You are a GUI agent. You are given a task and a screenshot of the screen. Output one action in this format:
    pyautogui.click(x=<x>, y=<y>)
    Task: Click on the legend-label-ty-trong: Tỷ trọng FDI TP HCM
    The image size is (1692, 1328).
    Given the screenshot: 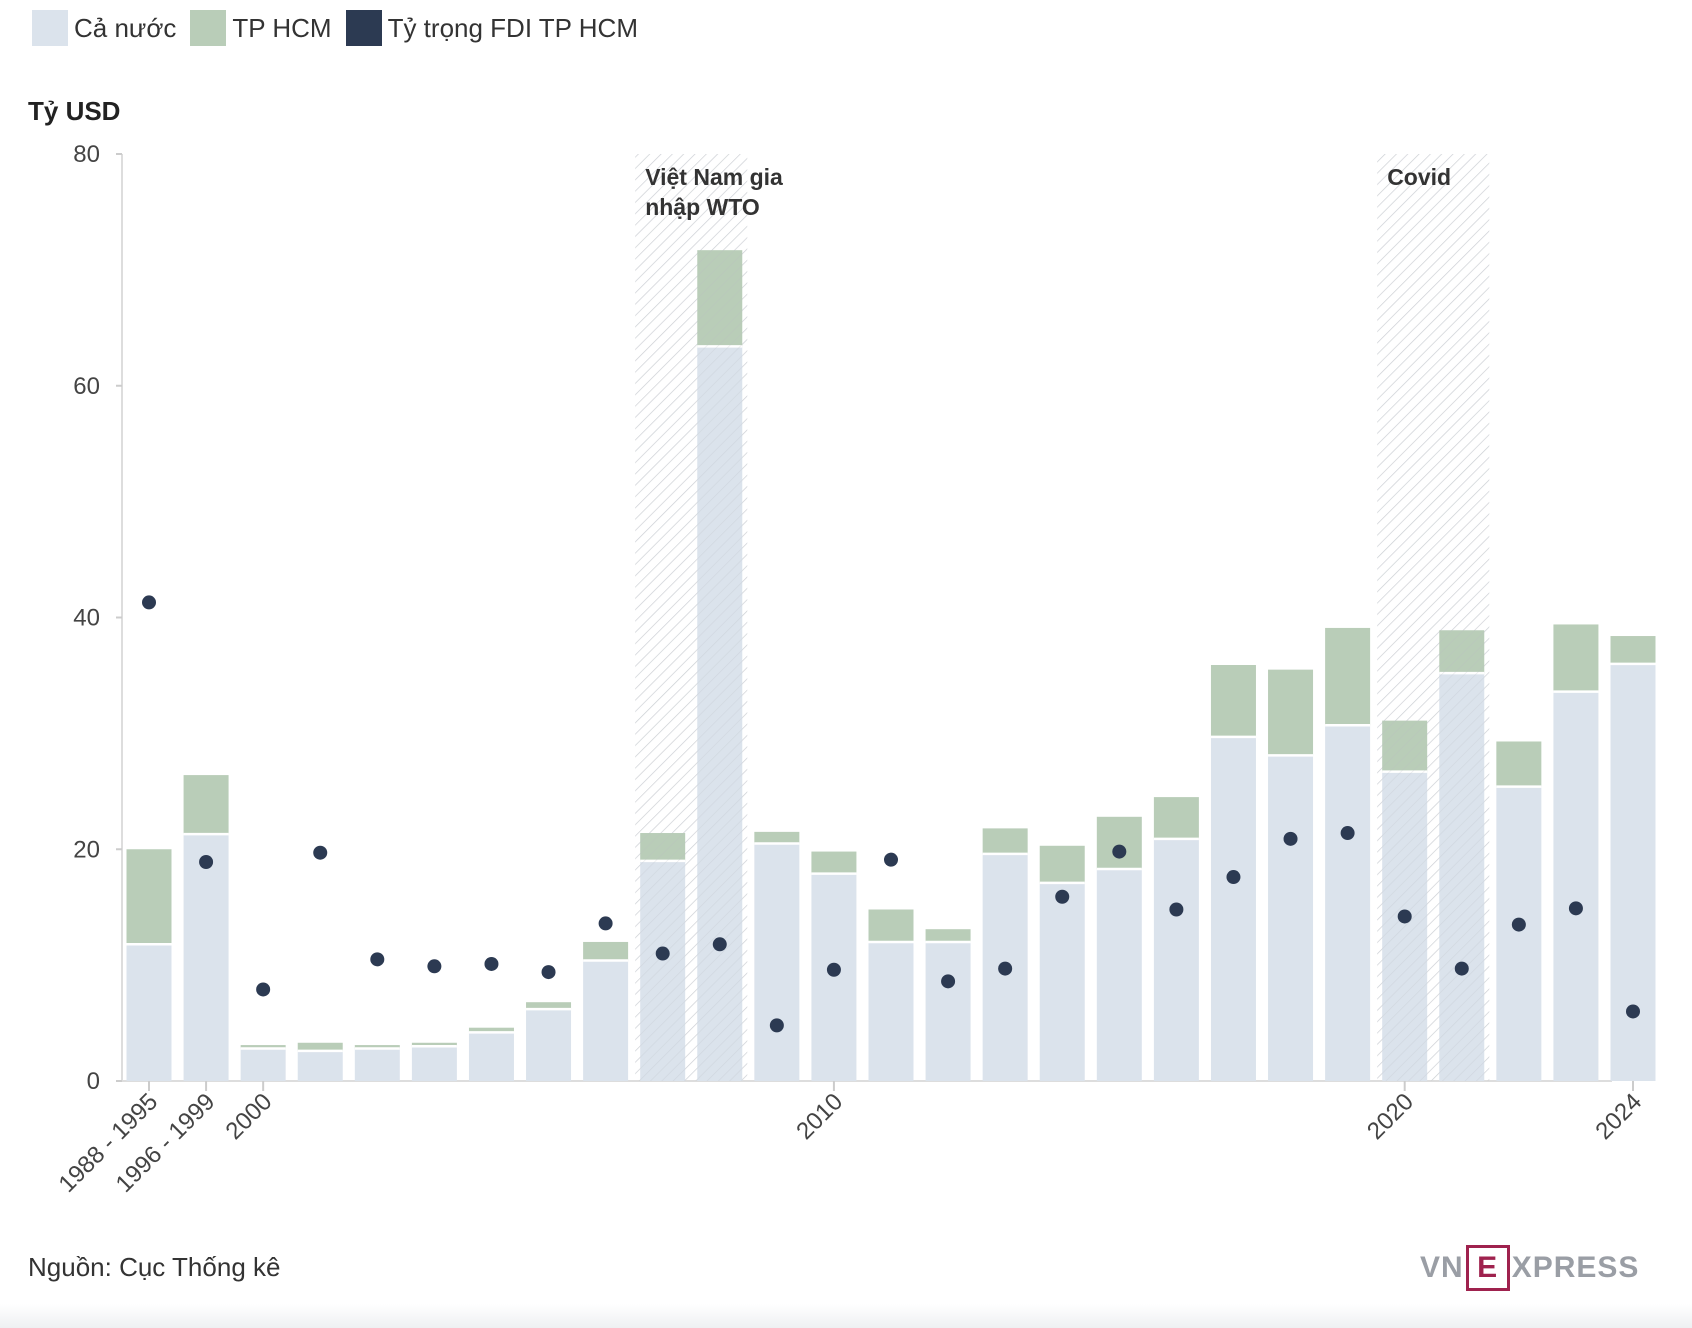 What is the action you would take?
    pyautogui.click(x=512, y=27)
    